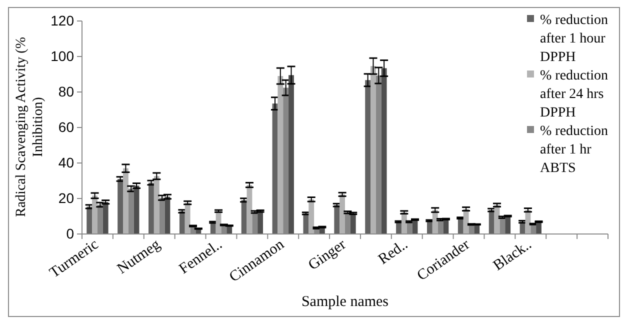 The width and height of the screenshot is (627, 324). What do you see at coordinates (62, 56) in the screenshot?
I see `y-tick-label: 100` at bounding box center [62, 56].